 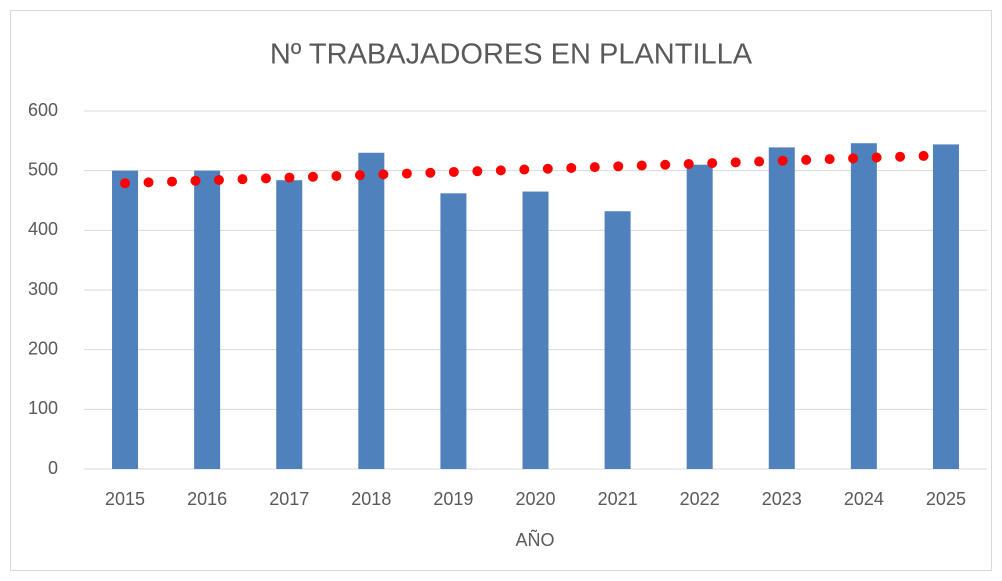 What do you see at coordinates (125, 499) in the screenshot?
I see `x-tick-label: 2015` at bounding box center [125, 499].